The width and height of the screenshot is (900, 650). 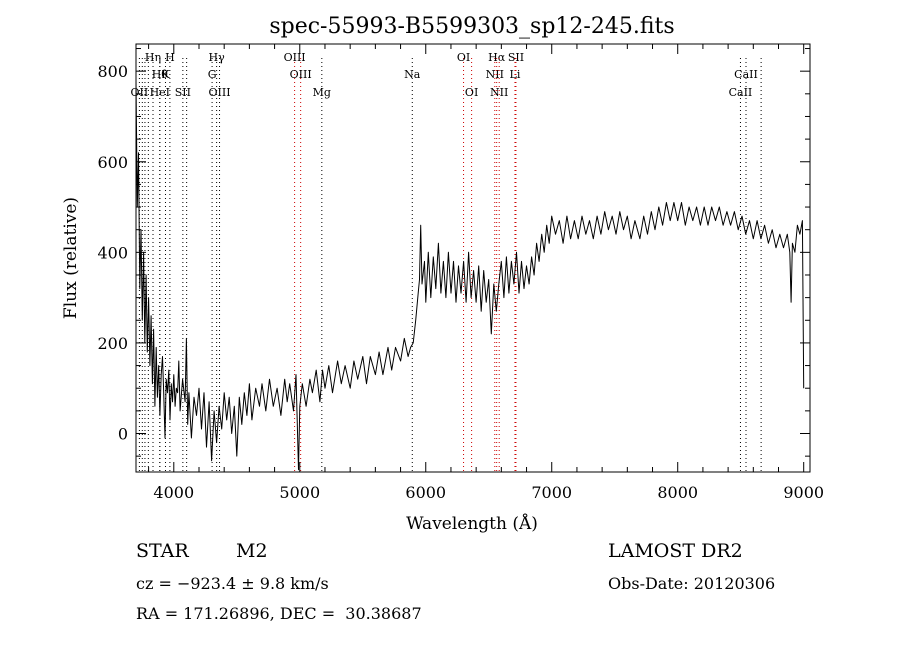 I want to click on x-tick-label: 9000, so click(x=803, y=492).